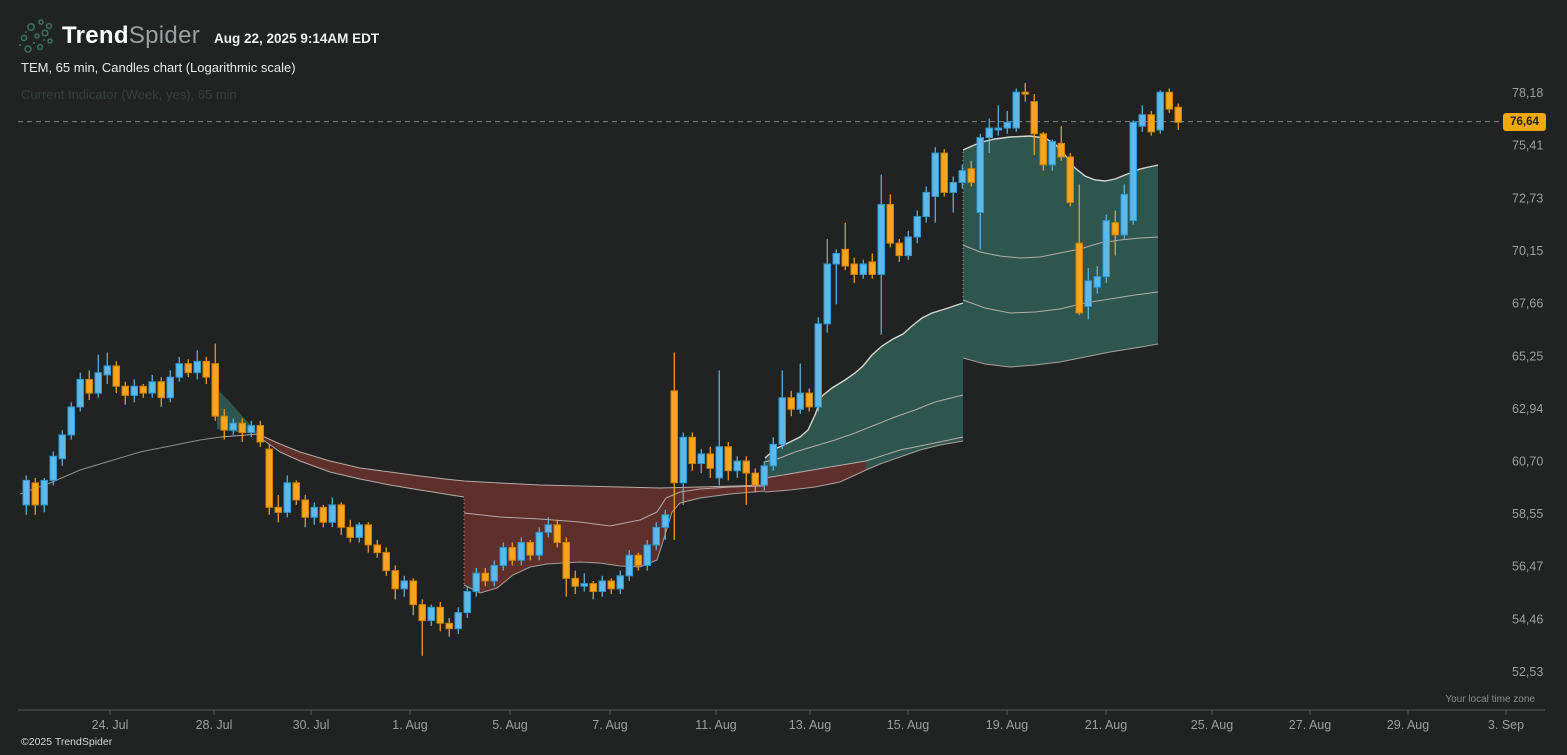  I want to click on cloud-region-bull-cloud-week3, so click(864, 397).